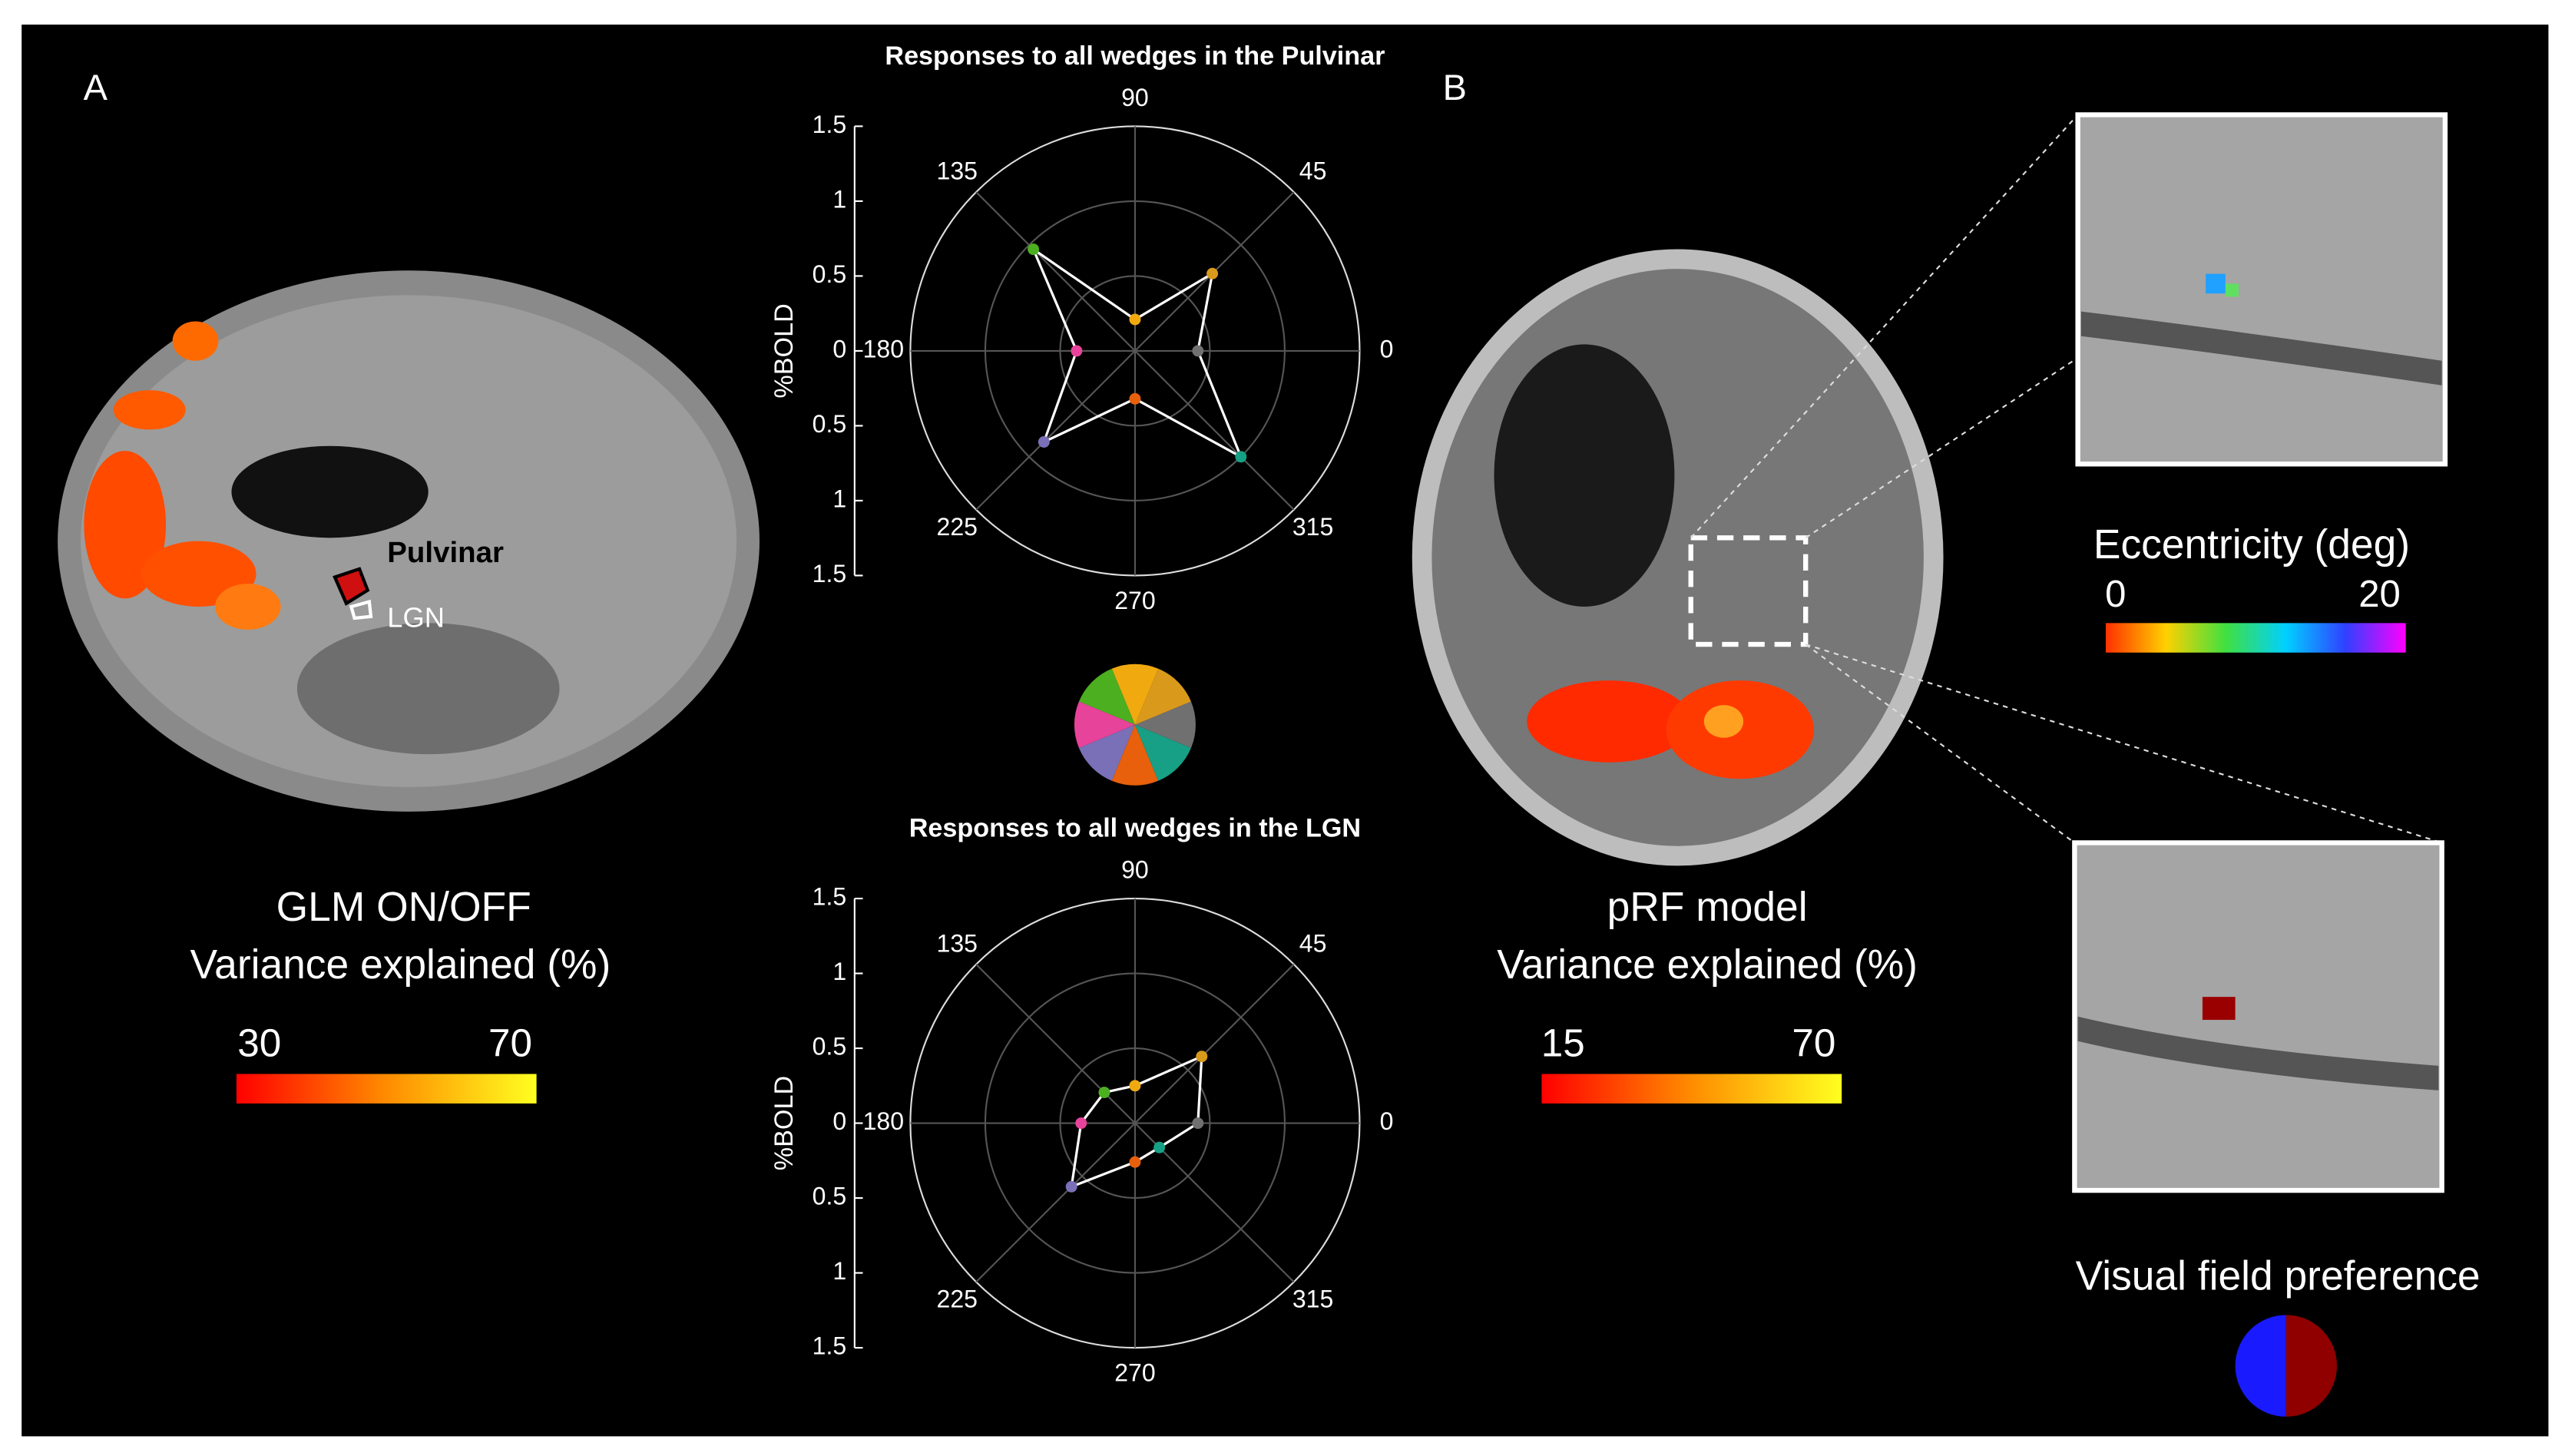 The image size is (2575, 1456). What do you see at coordinates (96, 87) in the screenshot?
I see `panel-label: A` at bounding box center [96, 87].